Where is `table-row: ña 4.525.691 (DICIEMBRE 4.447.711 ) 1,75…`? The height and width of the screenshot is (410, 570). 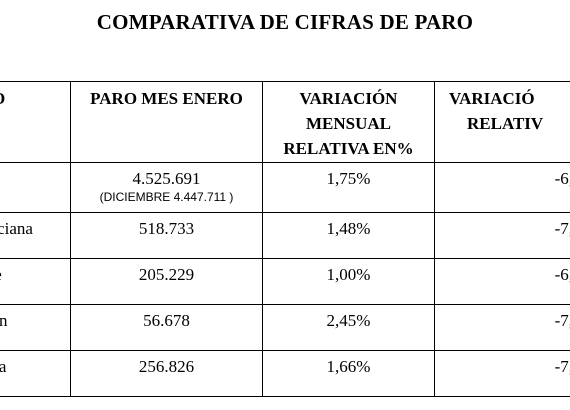 table-row: ña 4.525.691 (DICIEMBRE 4.447.711 ) 1,75… is located at coordinates (285, 187).